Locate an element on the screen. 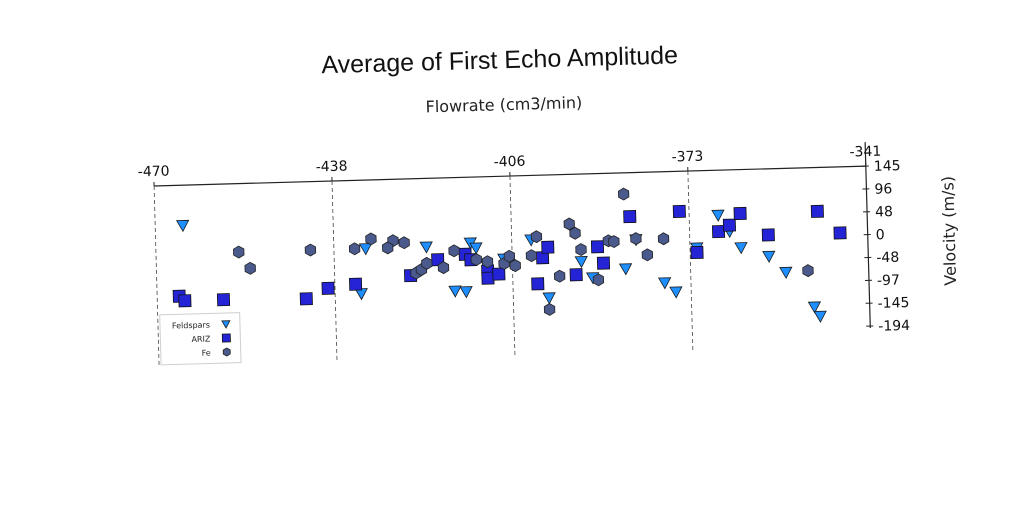 The image size is (1024, 512). y-tick-label: -97 is located at coordinates (888, 280).